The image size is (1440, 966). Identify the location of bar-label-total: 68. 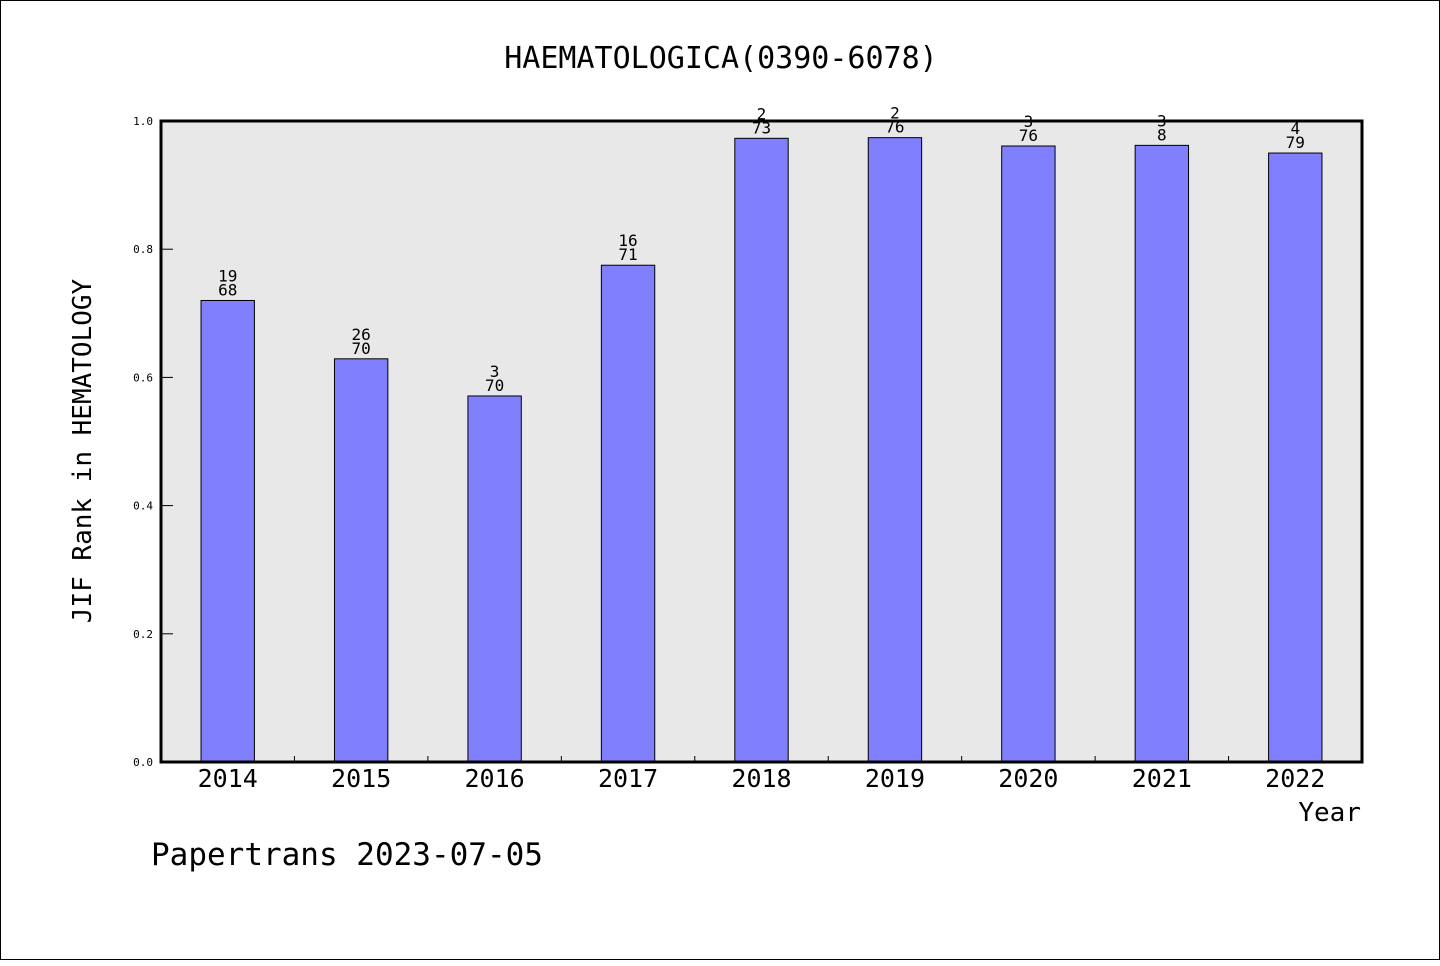
(227, 289).